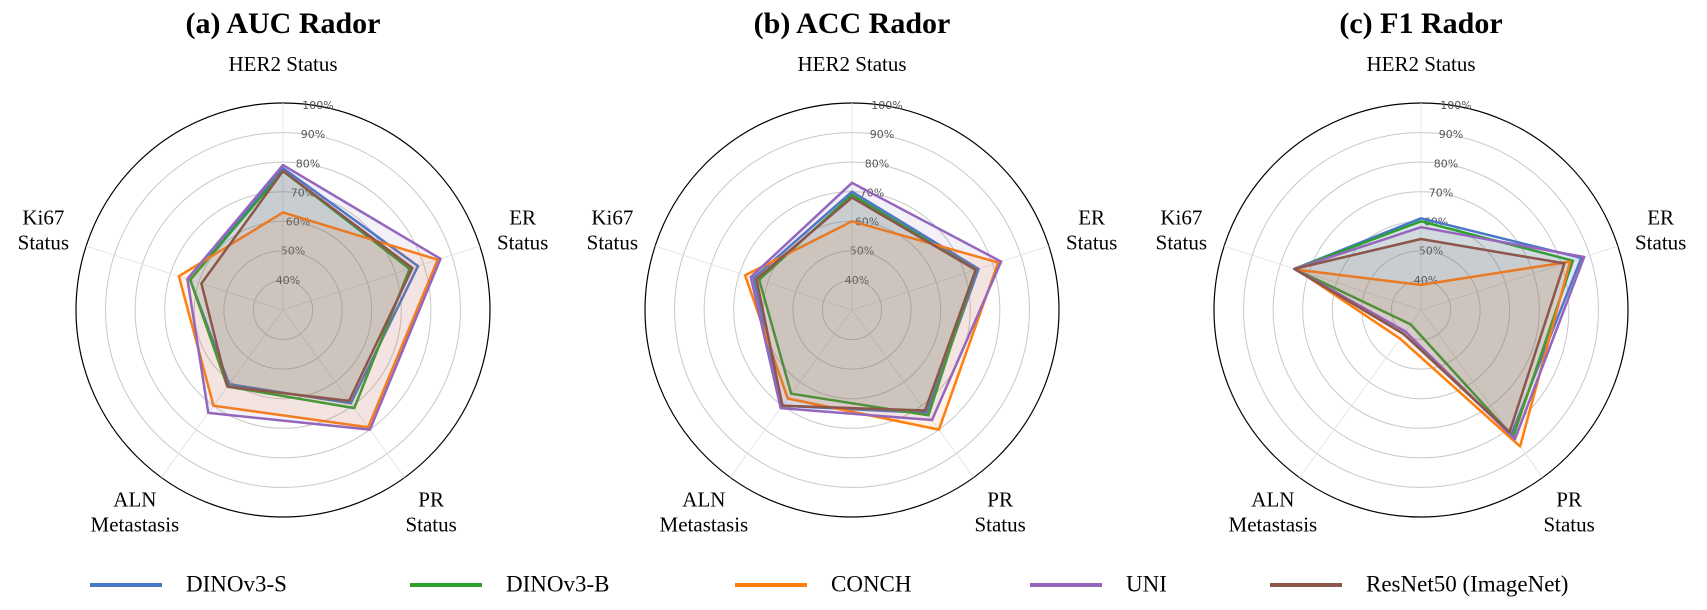 This screenshot has height=610, width=1707. What do you see at coordinates (1146, 583) in the screenshot?
I see `legend-label: UNI` at bounding box center [1146, 583].